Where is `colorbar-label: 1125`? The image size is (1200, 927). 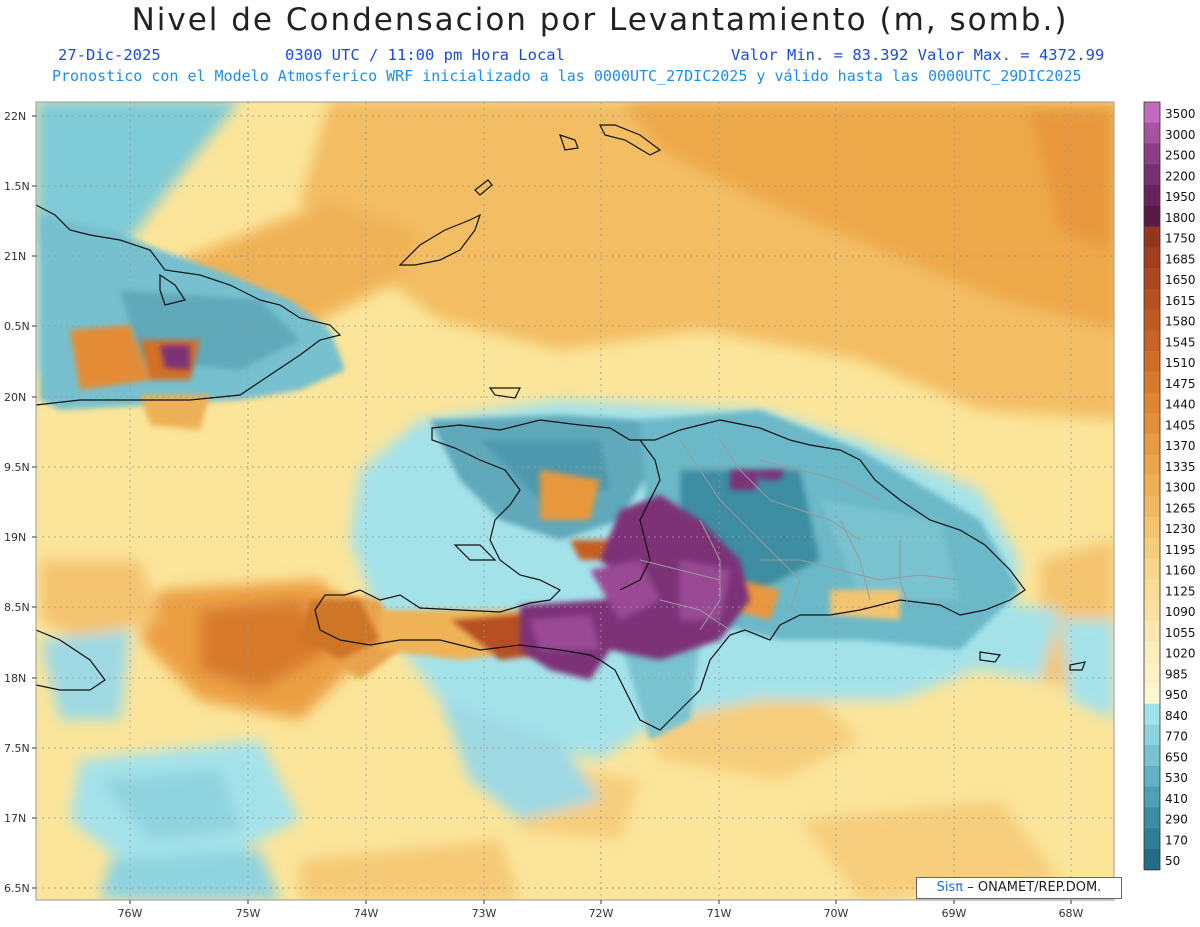 colorbar-label: 1125 is located at coordinates (1180, 591).